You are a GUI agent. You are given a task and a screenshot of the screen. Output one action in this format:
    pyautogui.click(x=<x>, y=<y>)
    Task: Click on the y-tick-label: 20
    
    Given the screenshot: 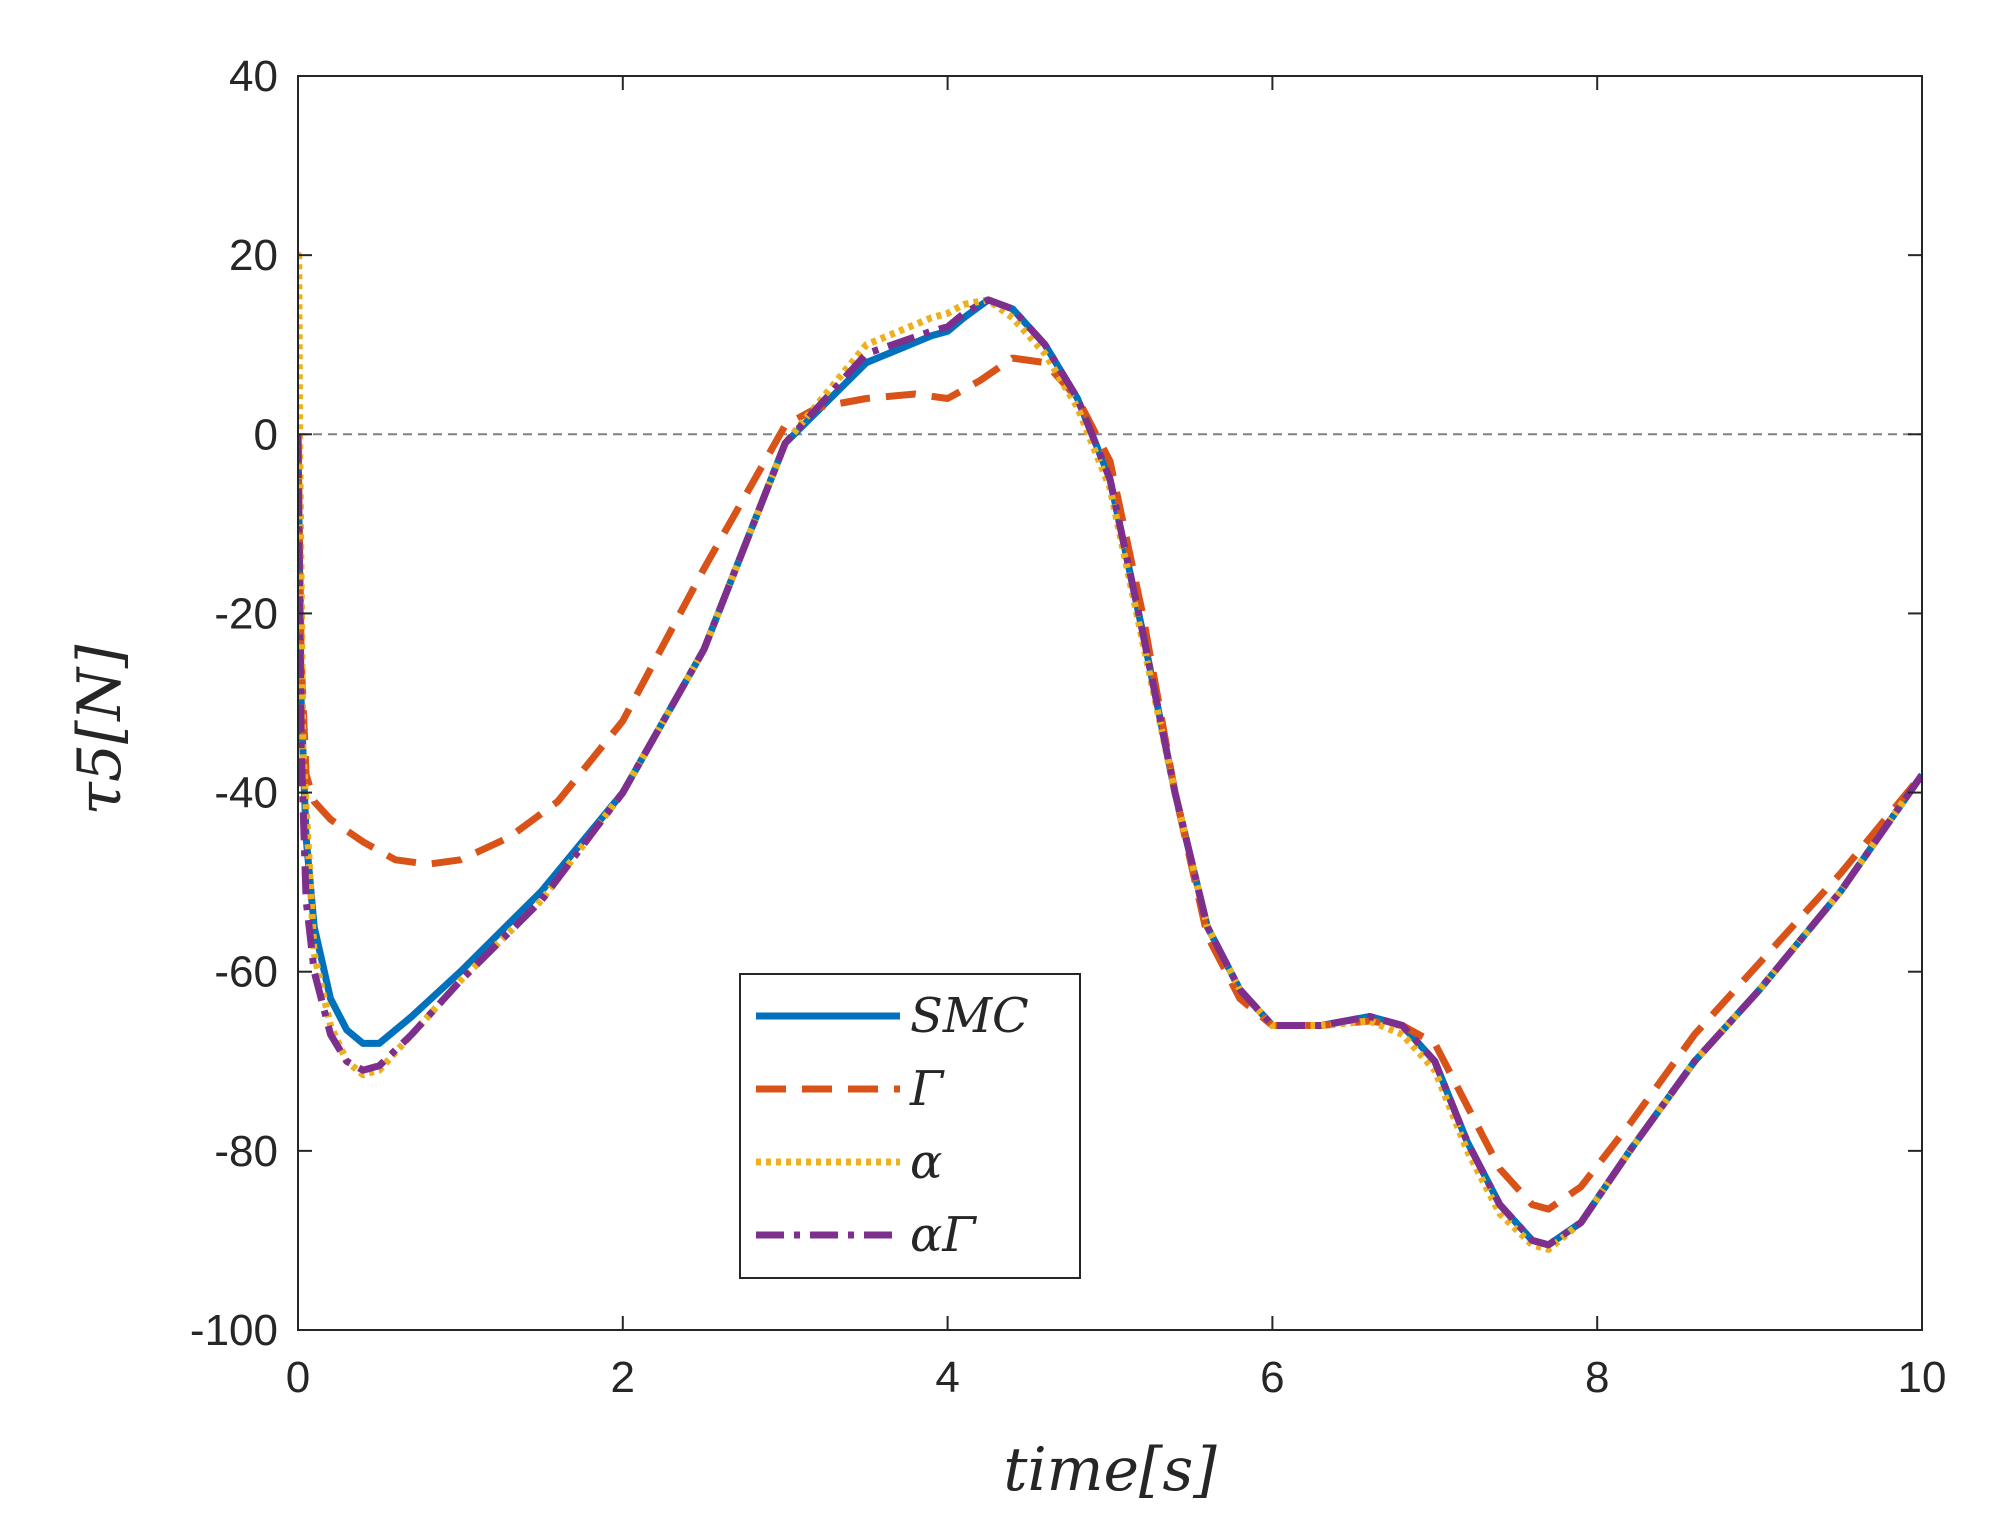 What is the action you would take?
    pyautogui.click(x=253, y=255)
    